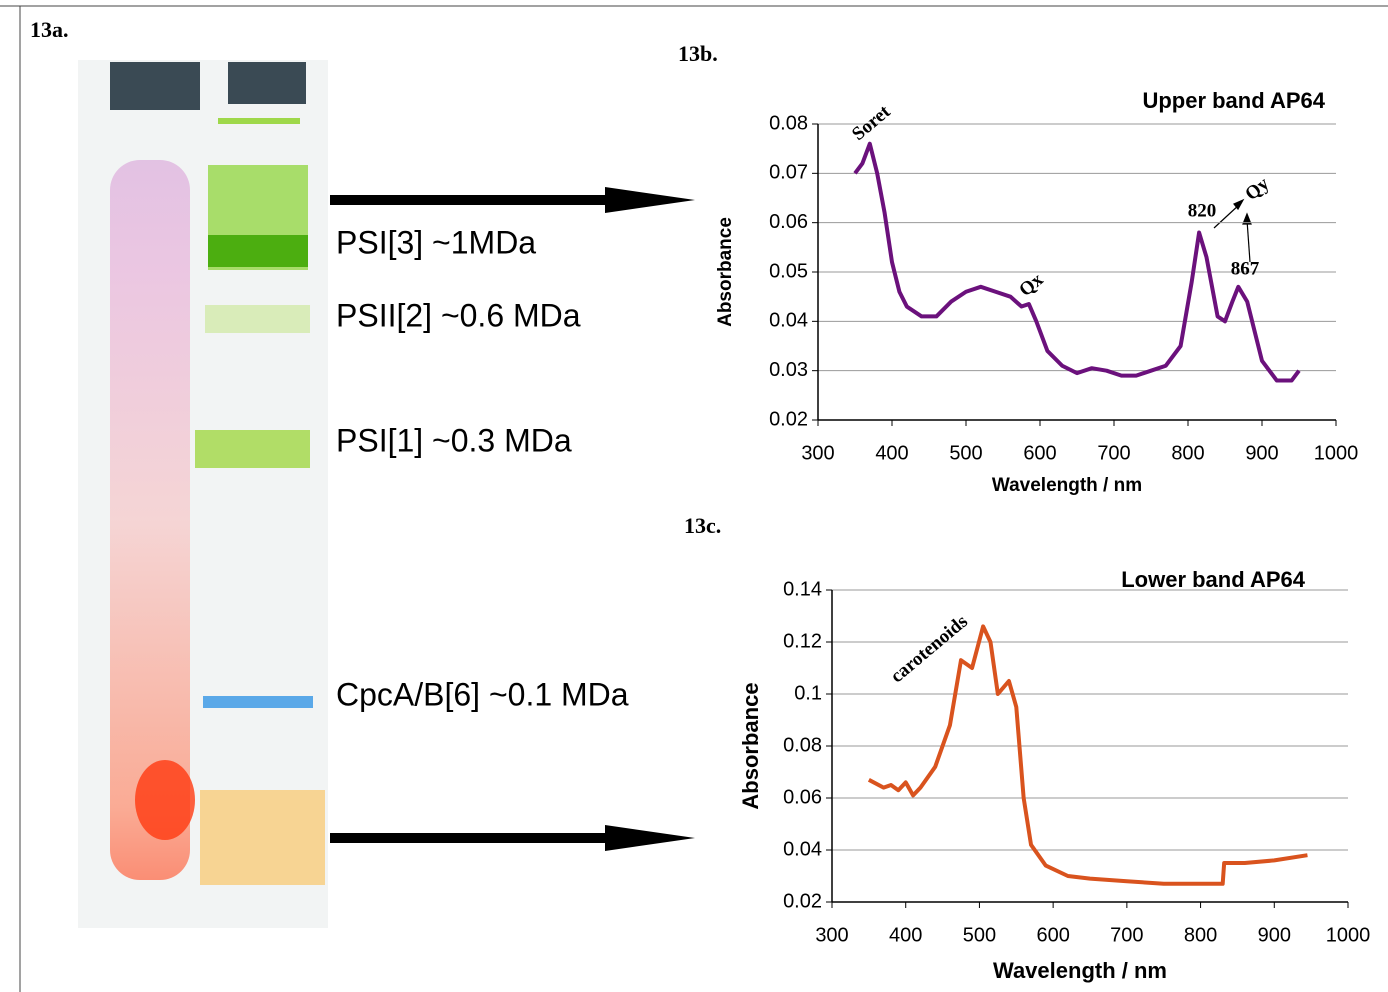 Image resolution: width=1388 pixels, height=992 pixels. Describe the element at coordinates (698, 53) in the screenshot. I see `panel-label: 13b.` at that location.